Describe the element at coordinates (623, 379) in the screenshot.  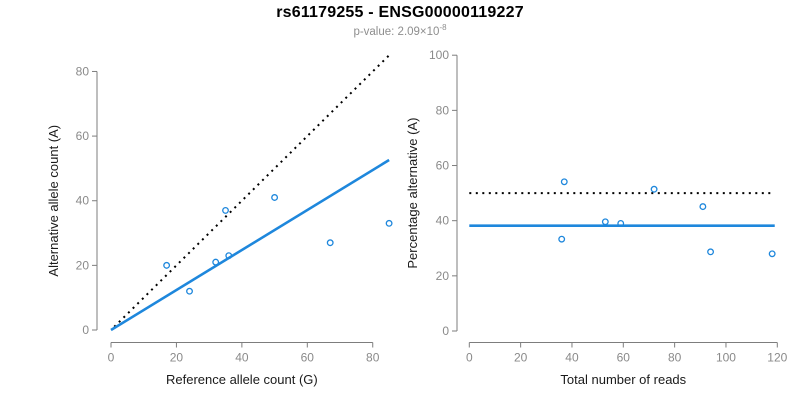
I see `x-axis-title: Total number of reads` at that location.